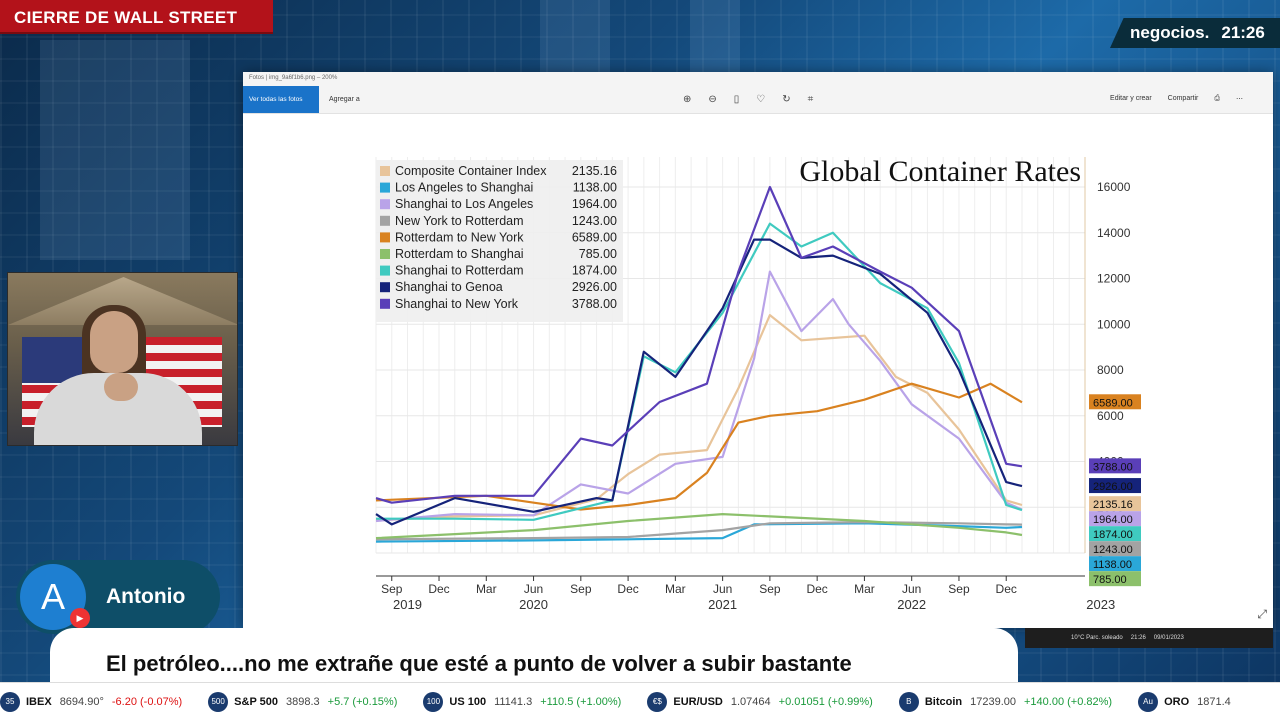 The height and width of the screenshot is (720, 1280). What do you see at coordinates (1112, 565) in the screenshot?
I see `series-end-value: 1138.00` at bounding box center [1112, 565].